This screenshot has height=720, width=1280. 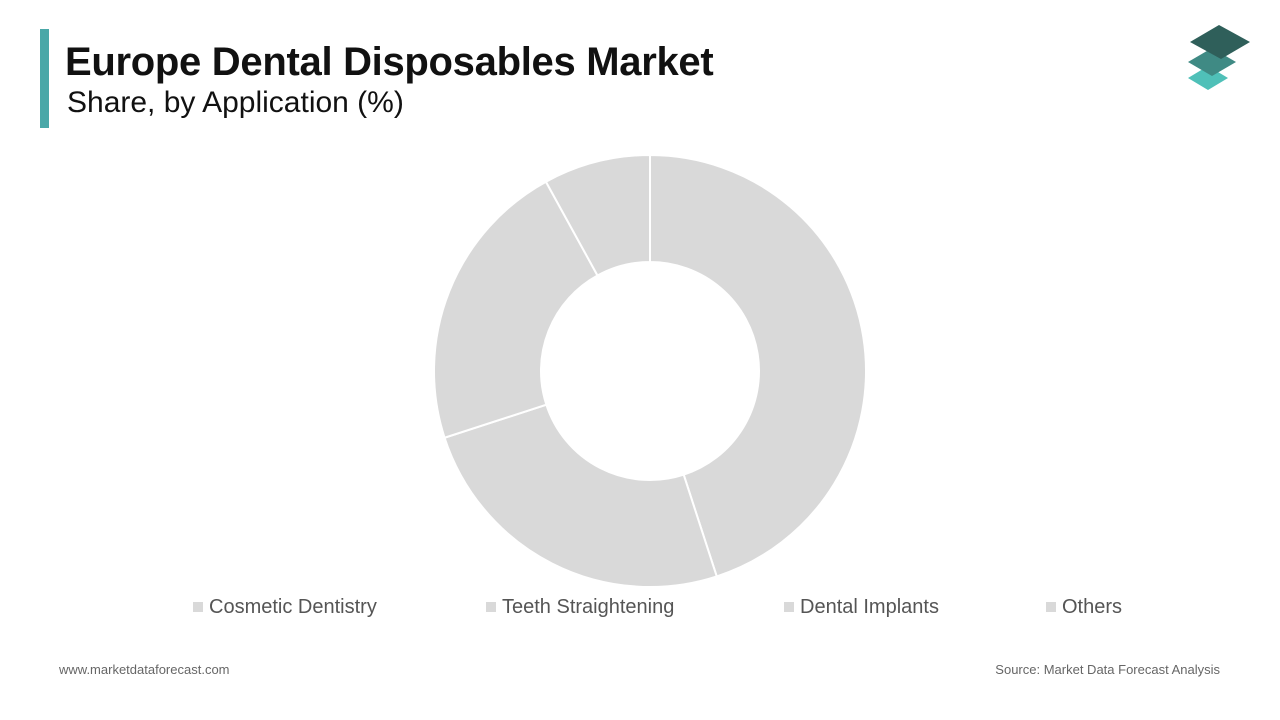 I want to click on page-subtitle: Share, by Application (%), so click(x=235, y=102).